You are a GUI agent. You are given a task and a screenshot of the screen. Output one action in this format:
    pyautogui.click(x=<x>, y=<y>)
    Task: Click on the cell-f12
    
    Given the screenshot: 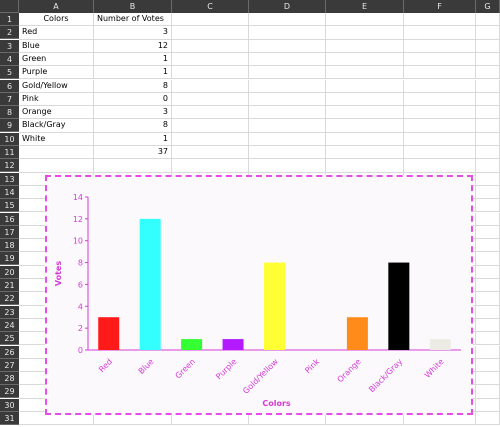 What is the action you would take?
    pyautogui.click(x=440, y=166)
    